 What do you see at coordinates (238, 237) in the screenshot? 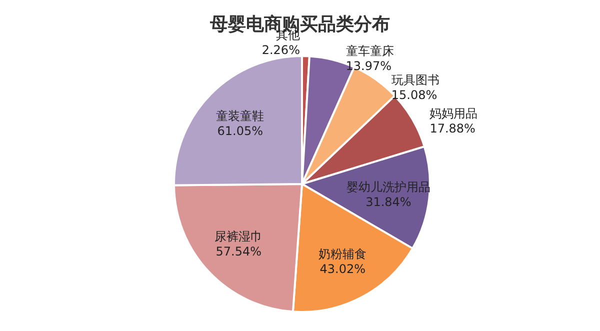
I see `slice-label: 尿裤湿巾` at bounding box center [238, 237].